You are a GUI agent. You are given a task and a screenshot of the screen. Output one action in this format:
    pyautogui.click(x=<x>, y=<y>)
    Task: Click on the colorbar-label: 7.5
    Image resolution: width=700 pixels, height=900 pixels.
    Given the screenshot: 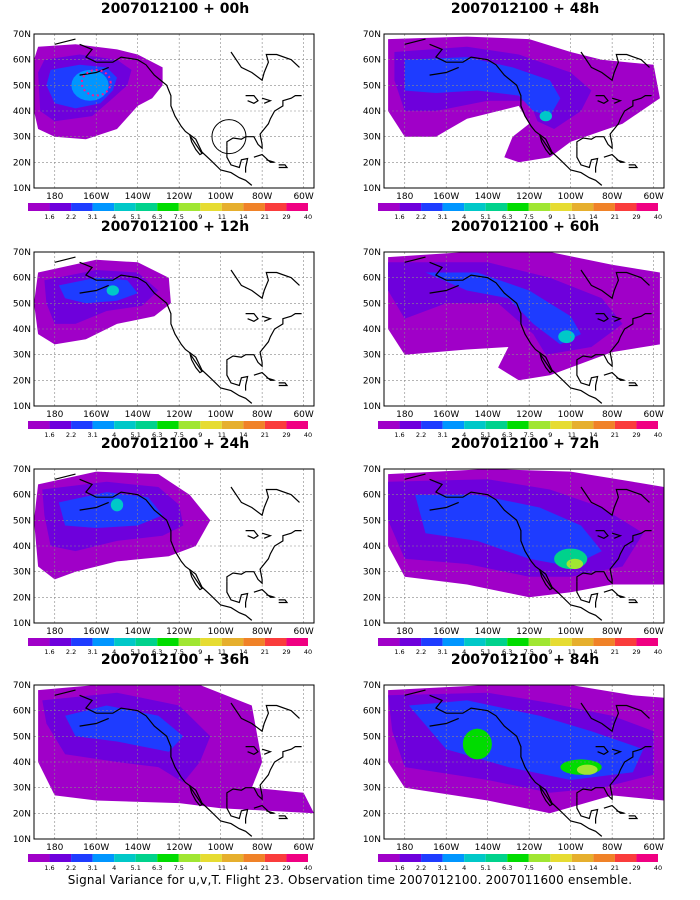 What is the action you would take?
    pyautogui.click(x=529, y=867)
    